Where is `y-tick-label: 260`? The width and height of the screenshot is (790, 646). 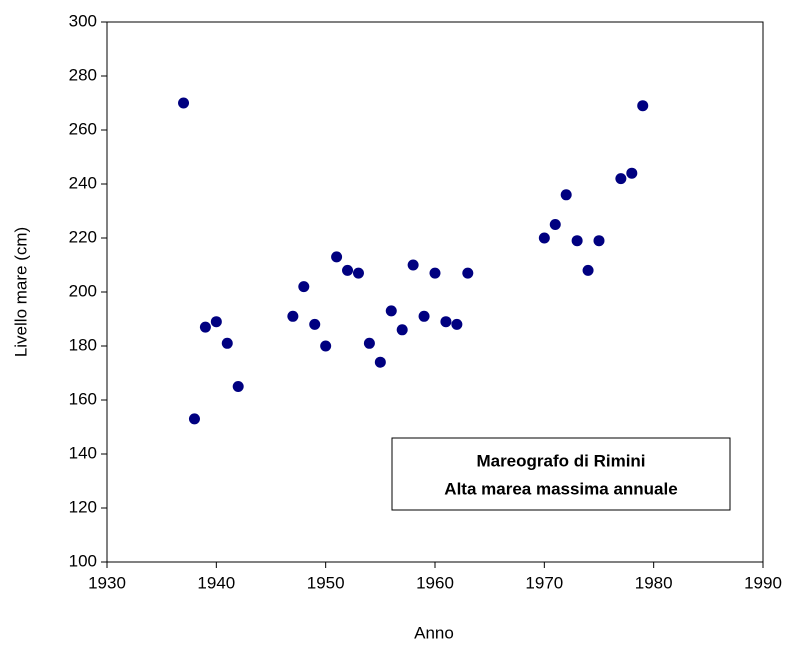 y-tick-label: 260 is located at coordinates (83, 128).